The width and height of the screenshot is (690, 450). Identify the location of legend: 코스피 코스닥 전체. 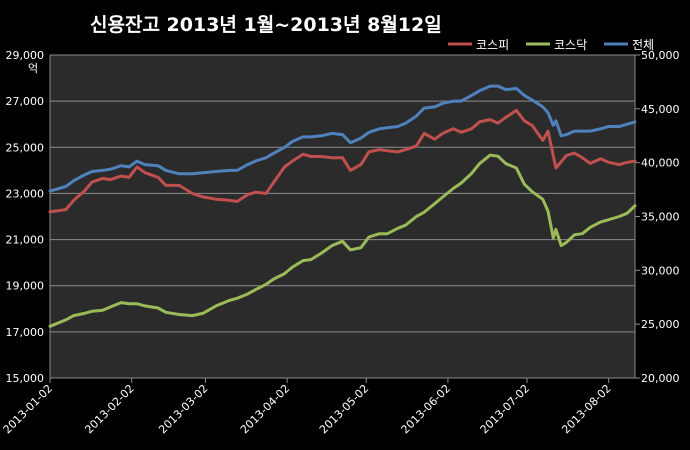
(551, 45).